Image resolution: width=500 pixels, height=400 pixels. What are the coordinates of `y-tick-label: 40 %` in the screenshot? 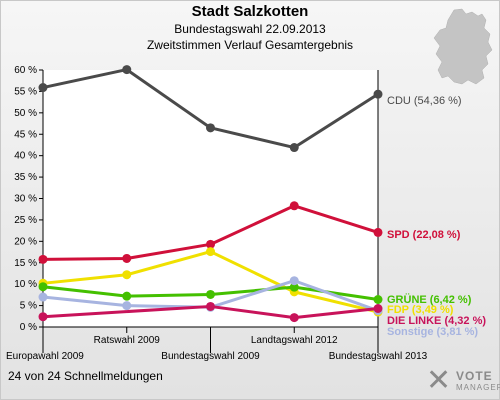 It's located at (25, 156).